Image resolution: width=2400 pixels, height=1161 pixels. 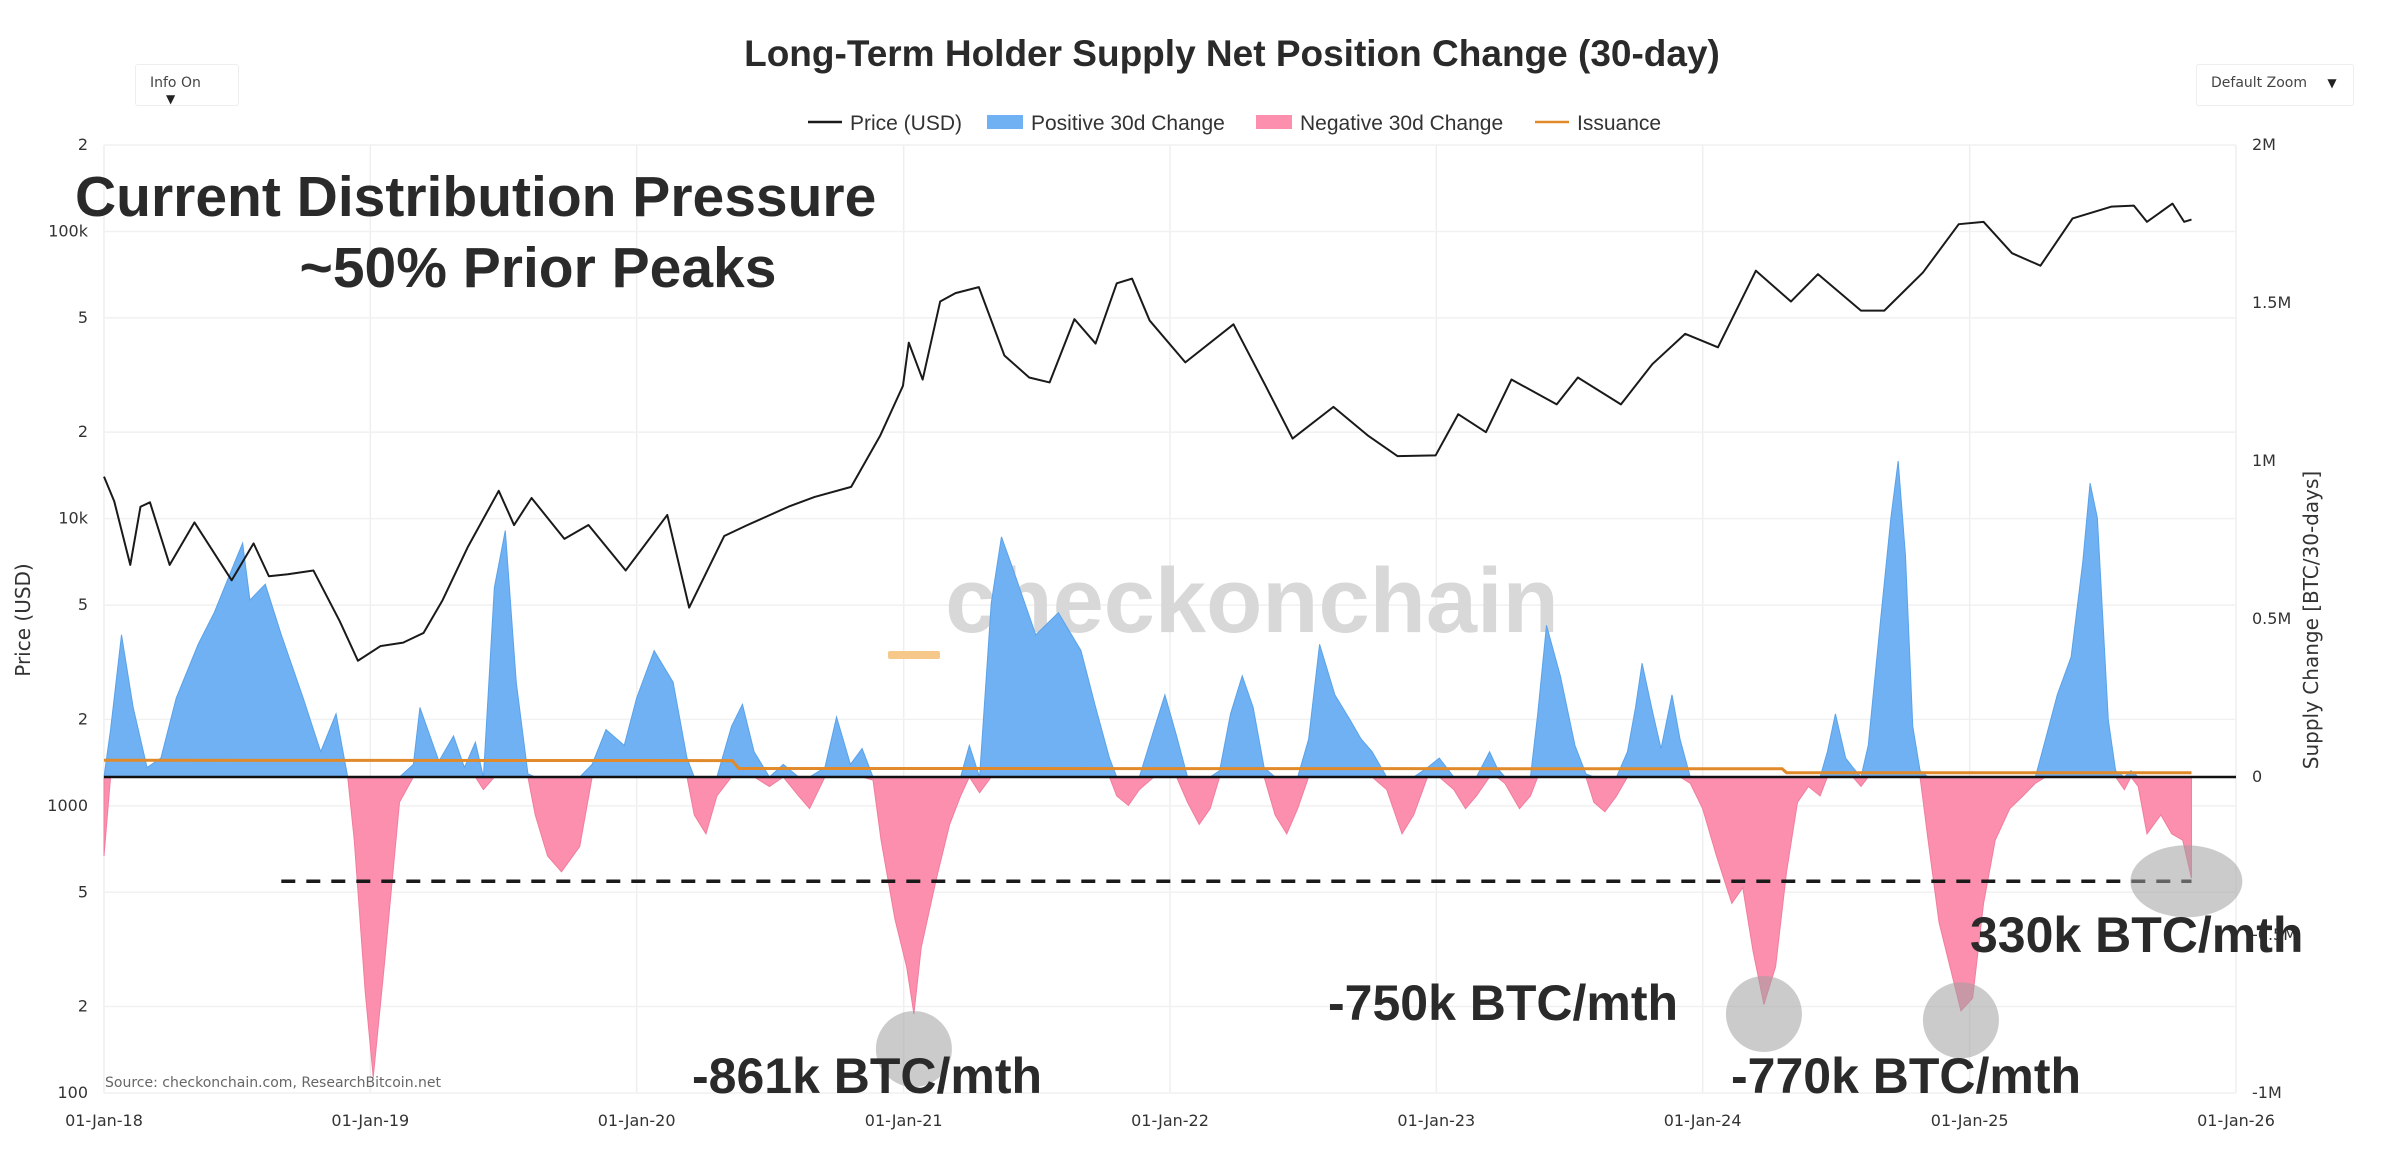 I want to click on y-left-tick-label: 10k, so click(x=73, y=518).